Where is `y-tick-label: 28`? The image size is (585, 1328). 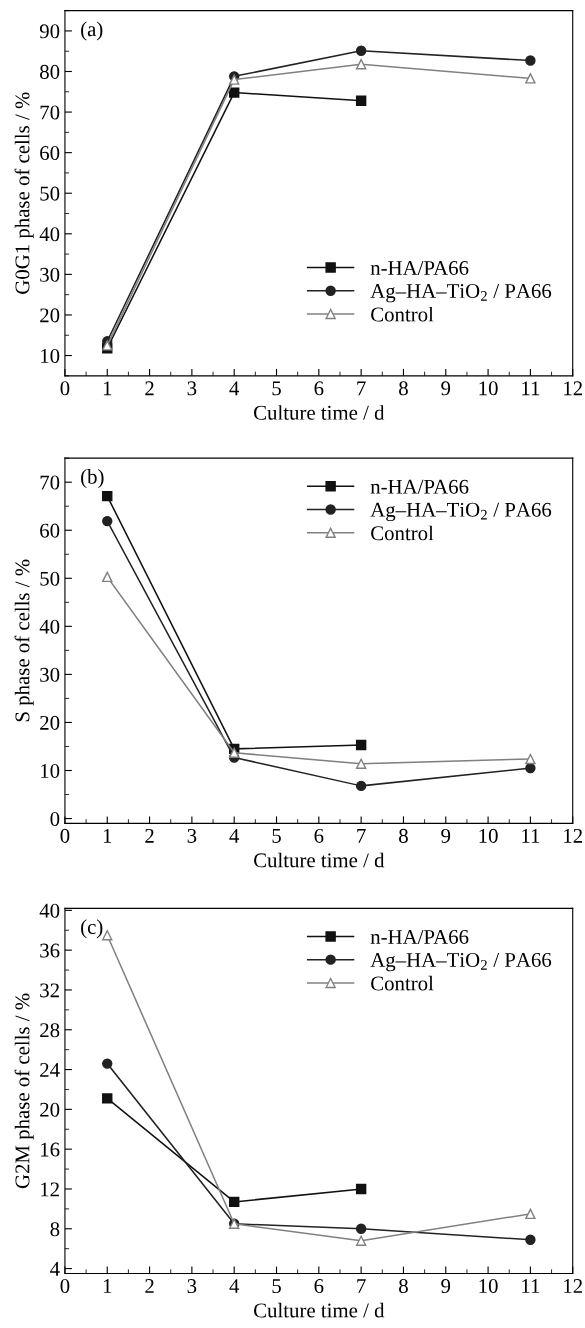 y-tick-label: 28 is located at coordinates (50, 1030).